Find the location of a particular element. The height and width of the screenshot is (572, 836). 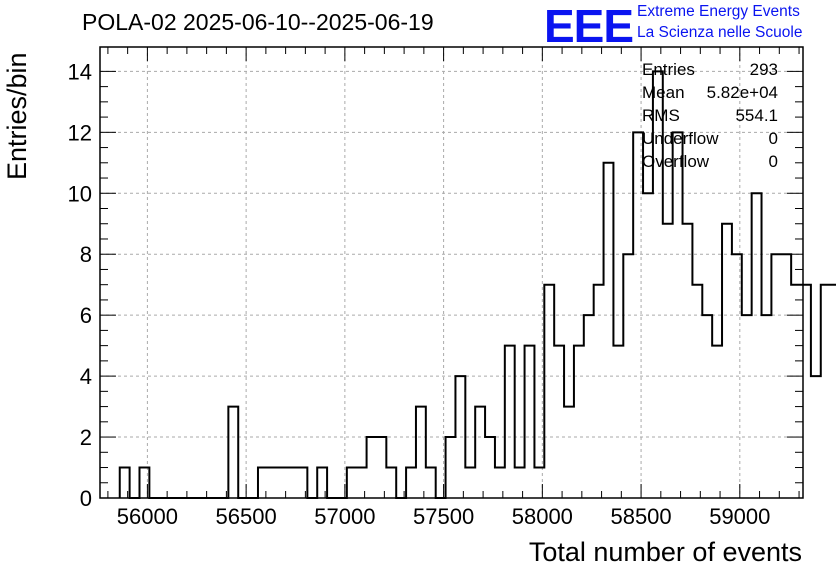

x-tick-label: 57500 is located at coordinates (443, 516).